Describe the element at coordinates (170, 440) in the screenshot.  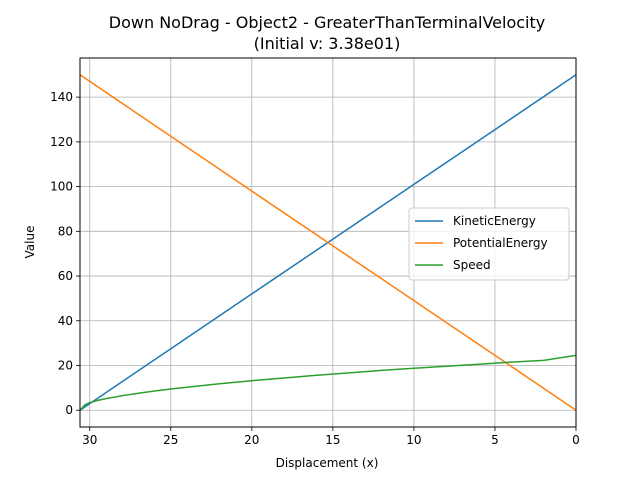
I see `x-tick-label: 25` at that location.